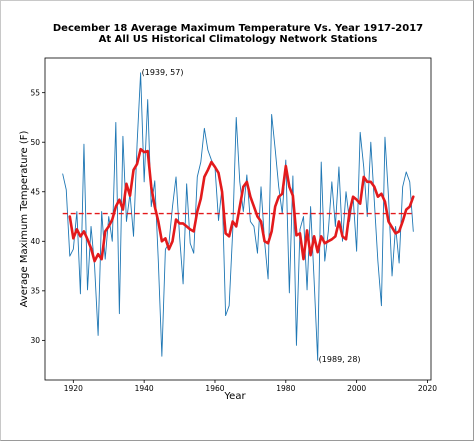 This screenshot has height=441, width=474. I want to click on x-tick-label: 2000, so click(356, 388).